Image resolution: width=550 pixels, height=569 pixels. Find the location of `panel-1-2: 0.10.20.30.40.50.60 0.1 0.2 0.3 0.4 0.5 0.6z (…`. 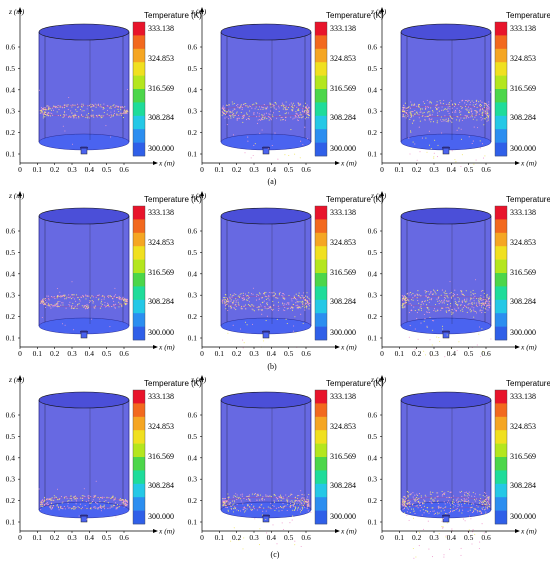

panel-1-2: 0.10.20.30.40.50.60 0.1 0.2 0.3 0.4 0.5 0.6z (… is located at coordinates (459, 274).